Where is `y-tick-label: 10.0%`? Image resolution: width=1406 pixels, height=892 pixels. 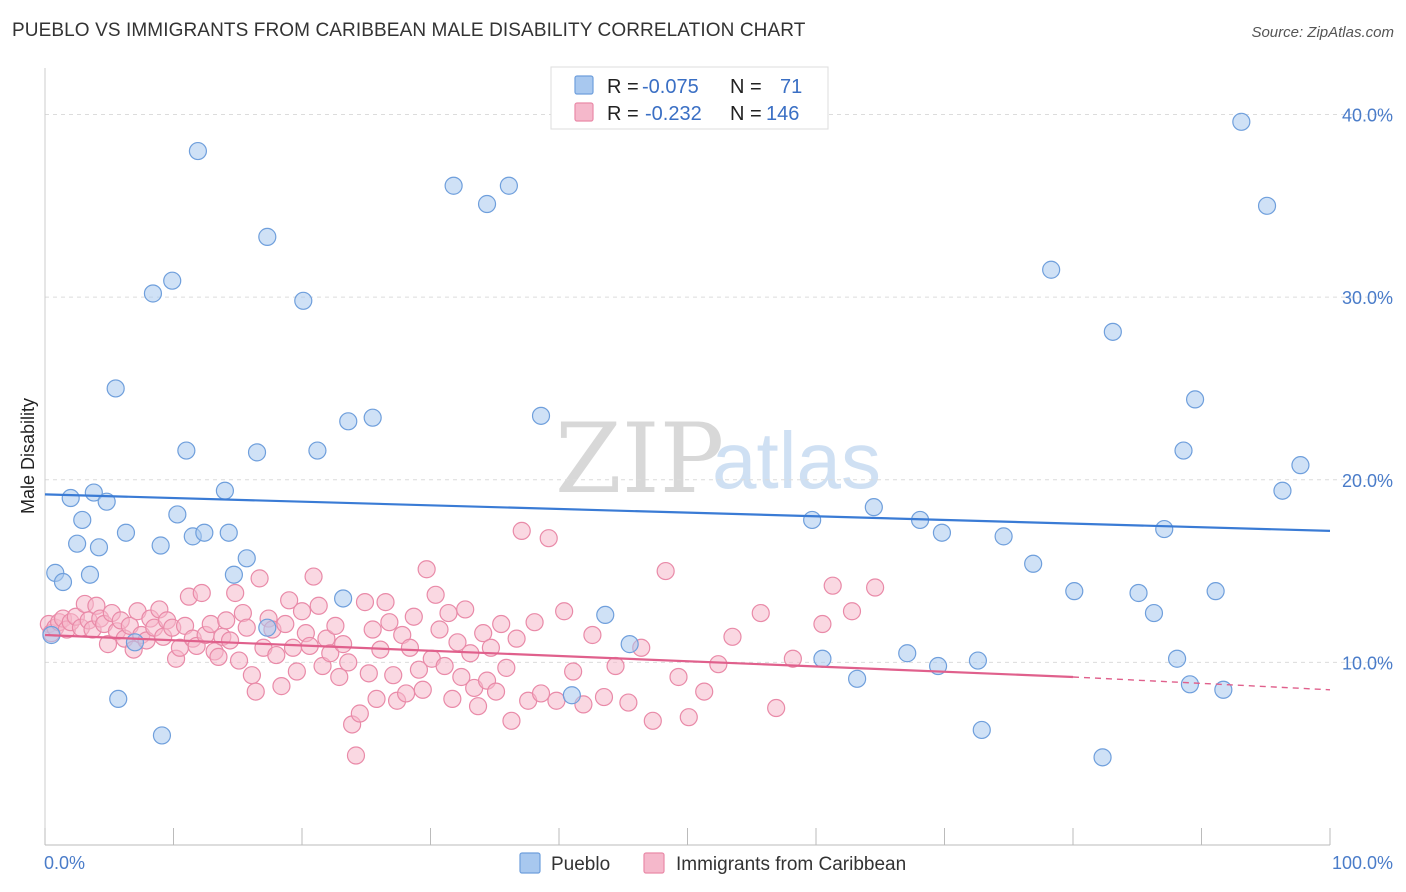
y-tick-label: 10.0% is located at coordinates (1367, 663).